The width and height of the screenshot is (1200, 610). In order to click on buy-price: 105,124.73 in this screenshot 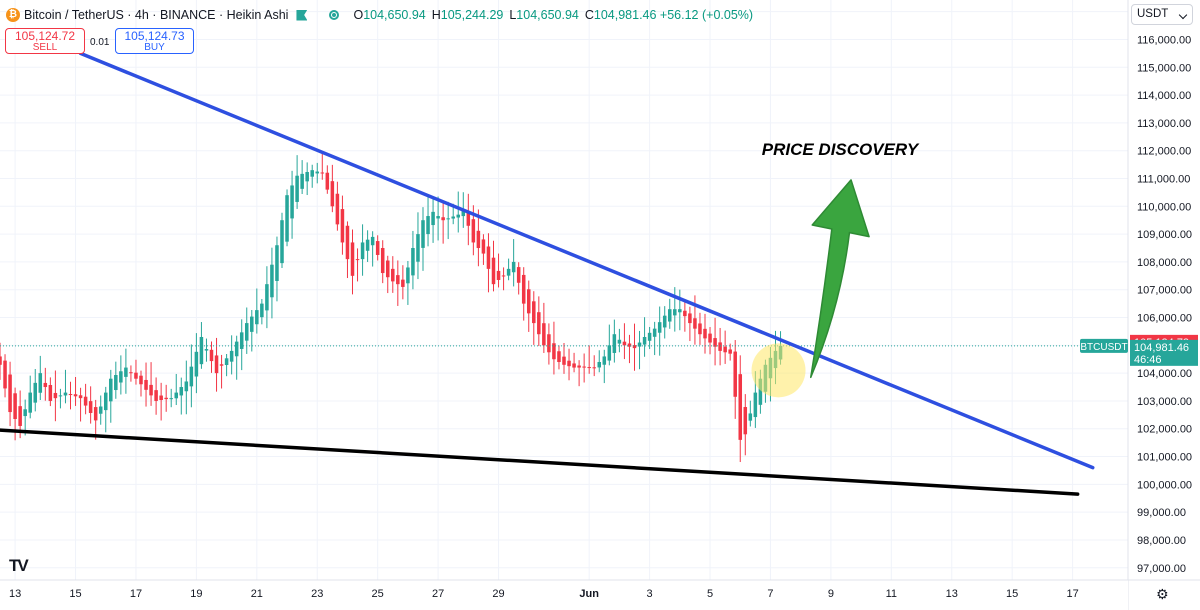, I will do `click(154, 36)`.